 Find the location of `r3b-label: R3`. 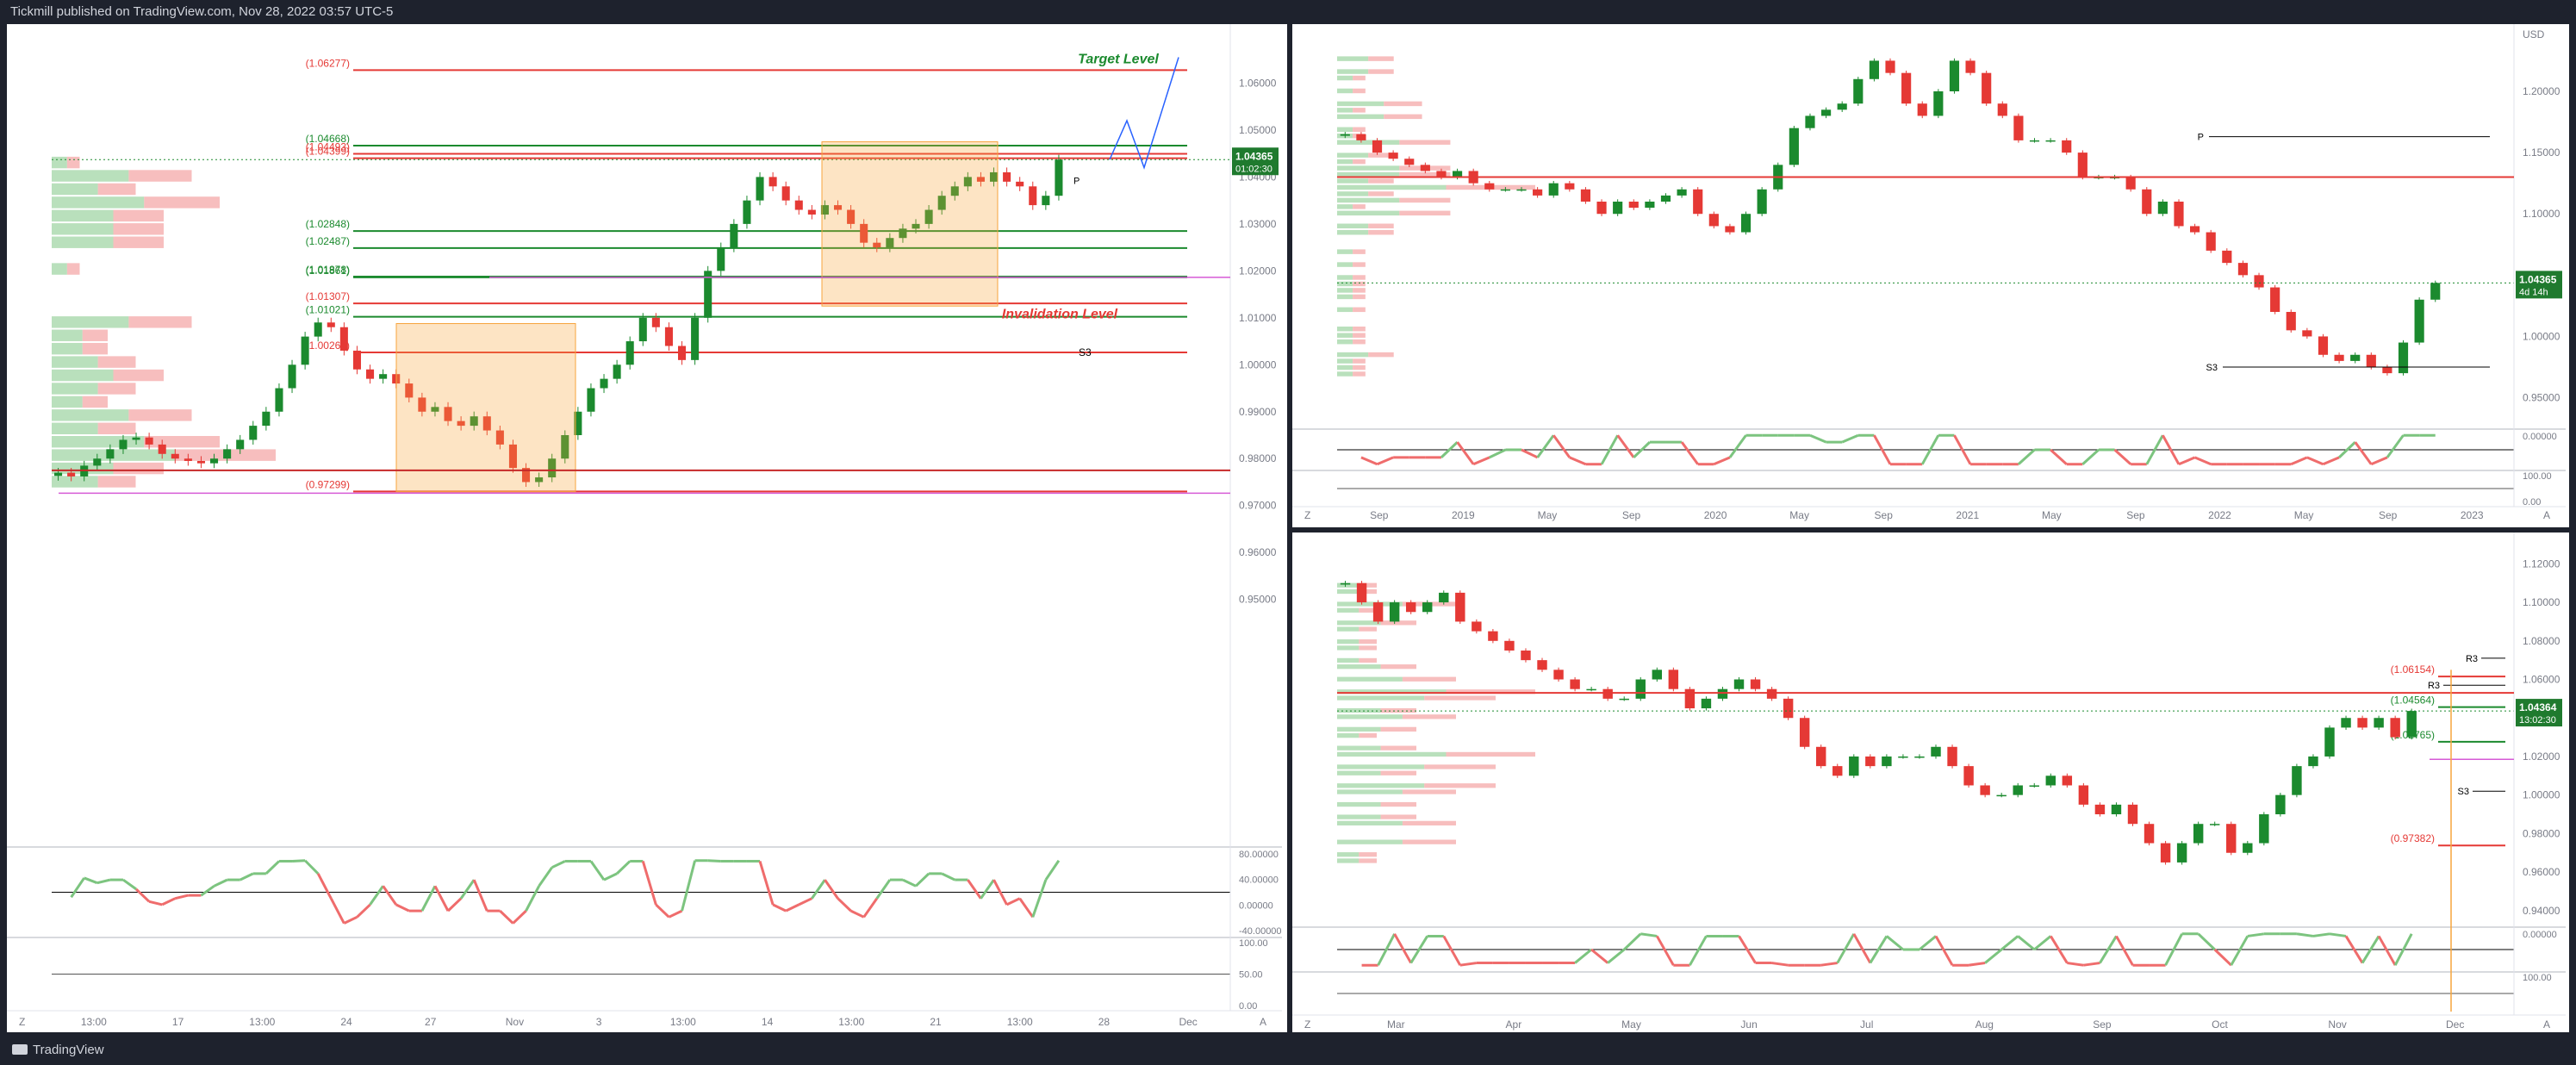

r3b-label: R3 is located at coordinates (2434, 686).